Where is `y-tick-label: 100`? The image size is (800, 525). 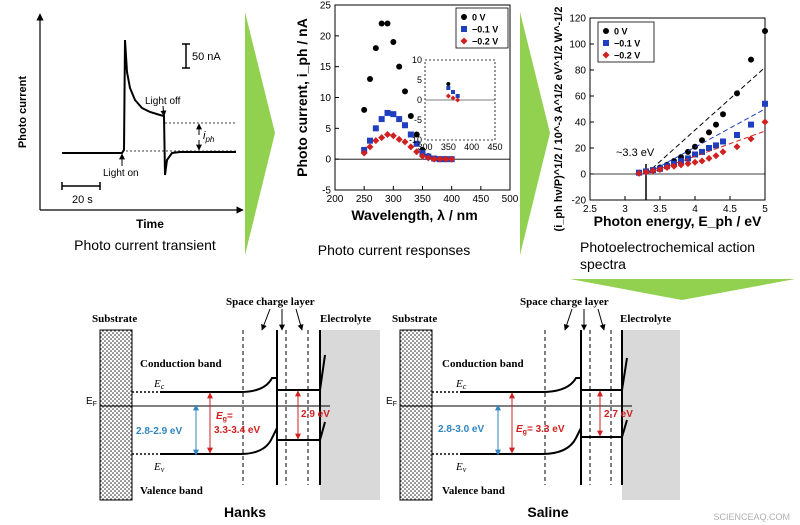 y-tick-label: 100 is located at coordinates (577, 45).